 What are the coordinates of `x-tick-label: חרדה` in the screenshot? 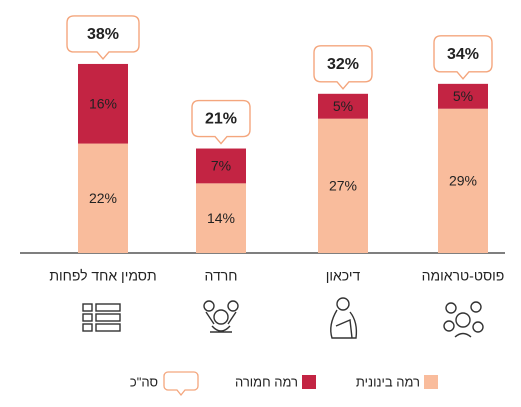 It's located at (221, 276).